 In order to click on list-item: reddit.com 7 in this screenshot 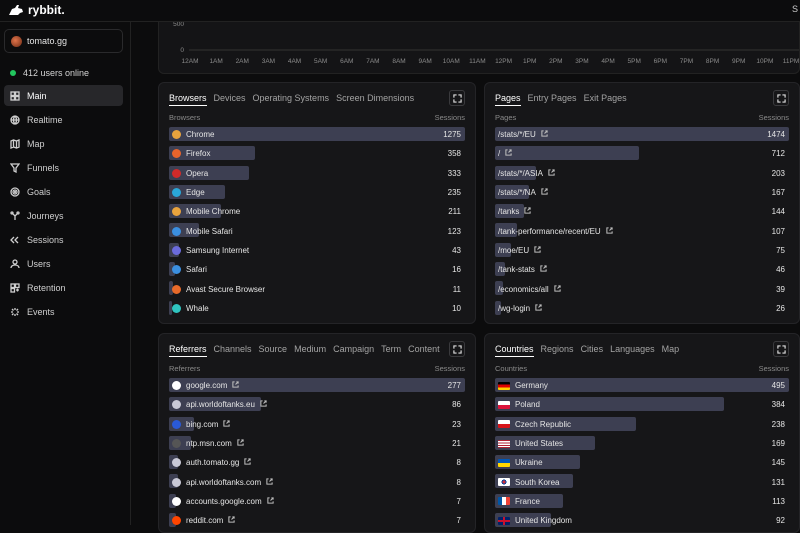, I will do `click(317, 520)`.